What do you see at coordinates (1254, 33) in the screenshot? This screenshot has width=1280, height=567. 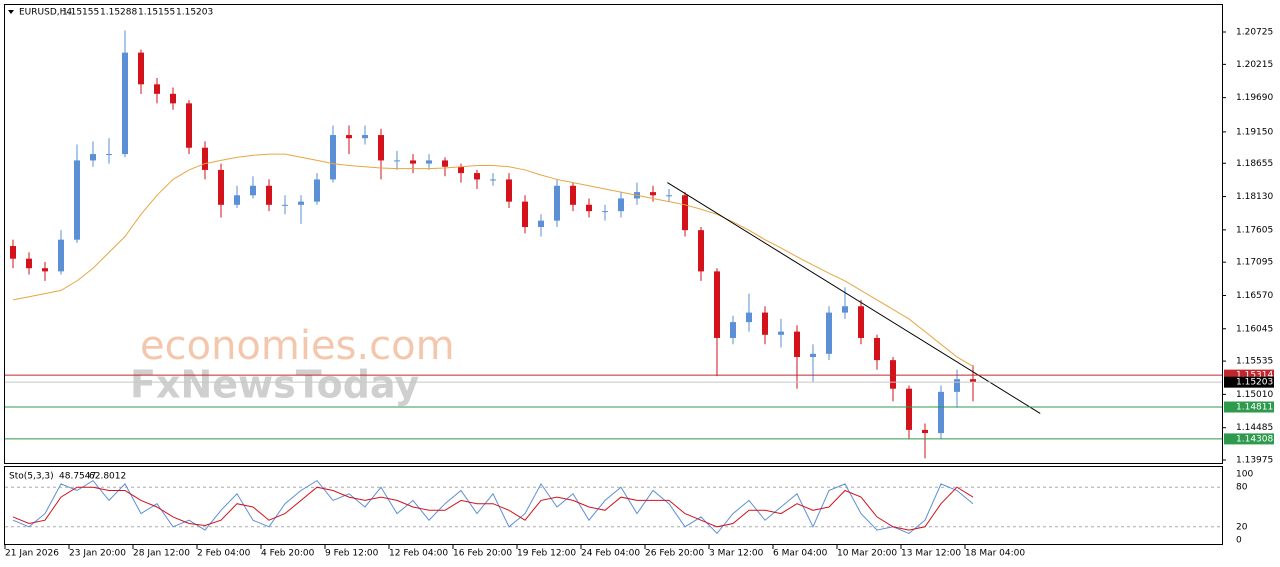 I see `y-tick-label: 1.20725` at bounding box center [1254, 33].